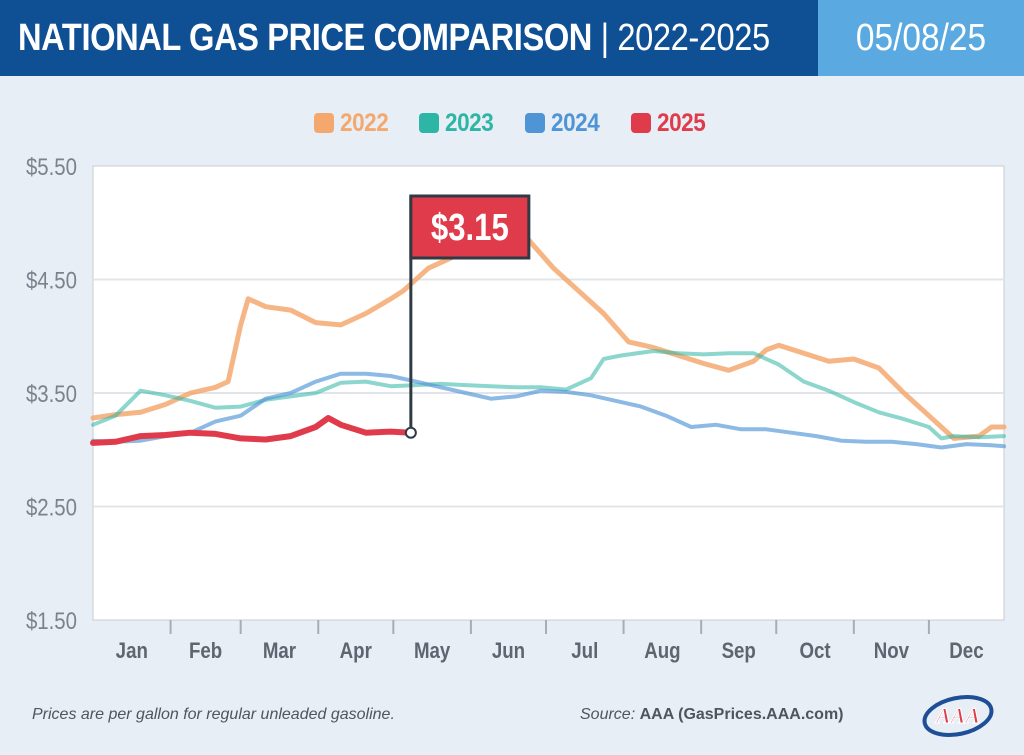 This screenshot has height=755, width=1024. I want to click on legend-label-2023: 2023, so click(469, 122).